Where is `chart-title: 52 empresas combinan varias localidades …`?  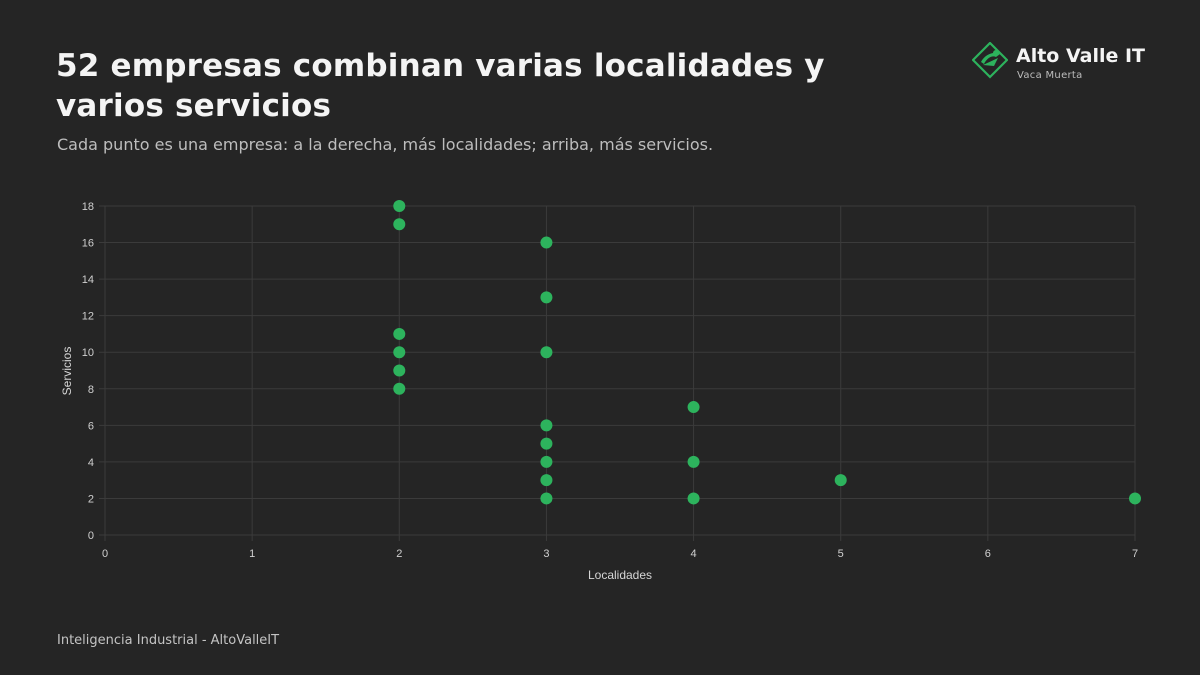
chart-title: 52 empresas combinan varias localidades … is located at coordinates (440, 86).